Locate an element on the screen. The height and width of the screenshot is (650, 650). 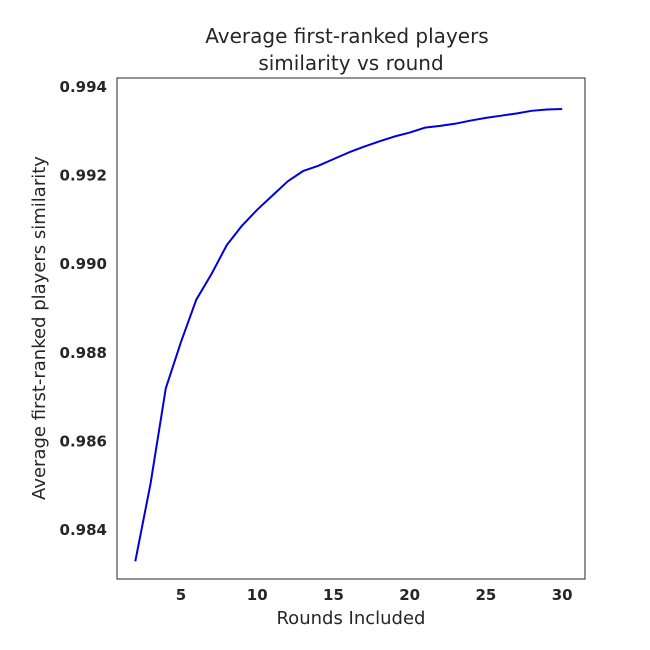
y-axis-label: Average first-ranked players similarity is located at coordinates (39, 328).